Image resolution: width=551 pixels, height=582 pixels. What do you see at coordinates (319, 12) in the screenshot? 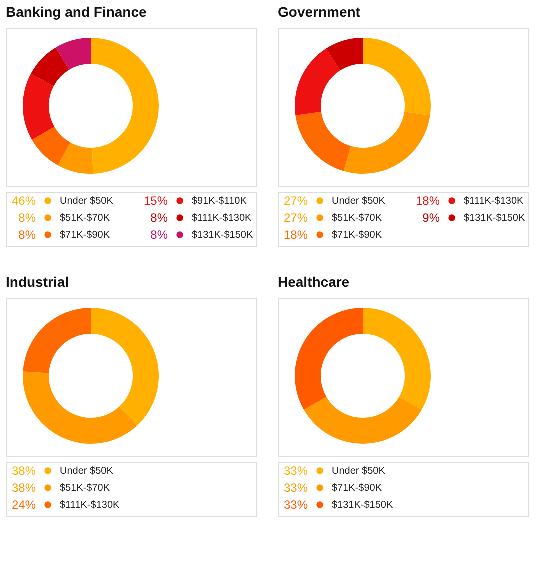
I see `chart-title: Government` at bounding box center [319, 12].